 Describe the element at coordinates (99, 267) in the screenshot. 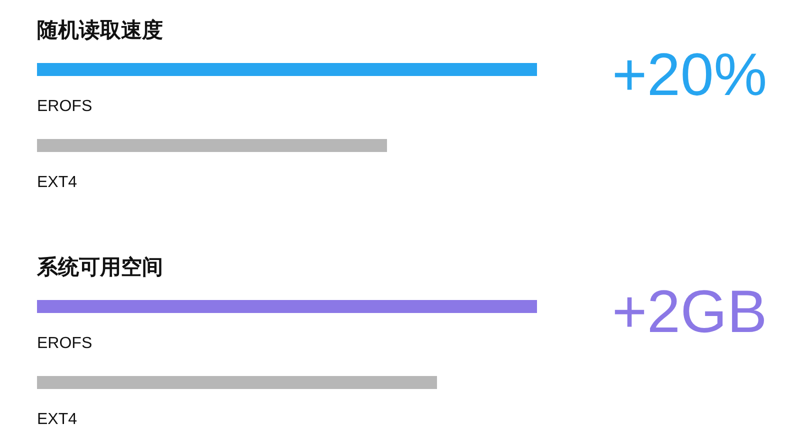

I see `chart-title: 系统可用空间` at that location.